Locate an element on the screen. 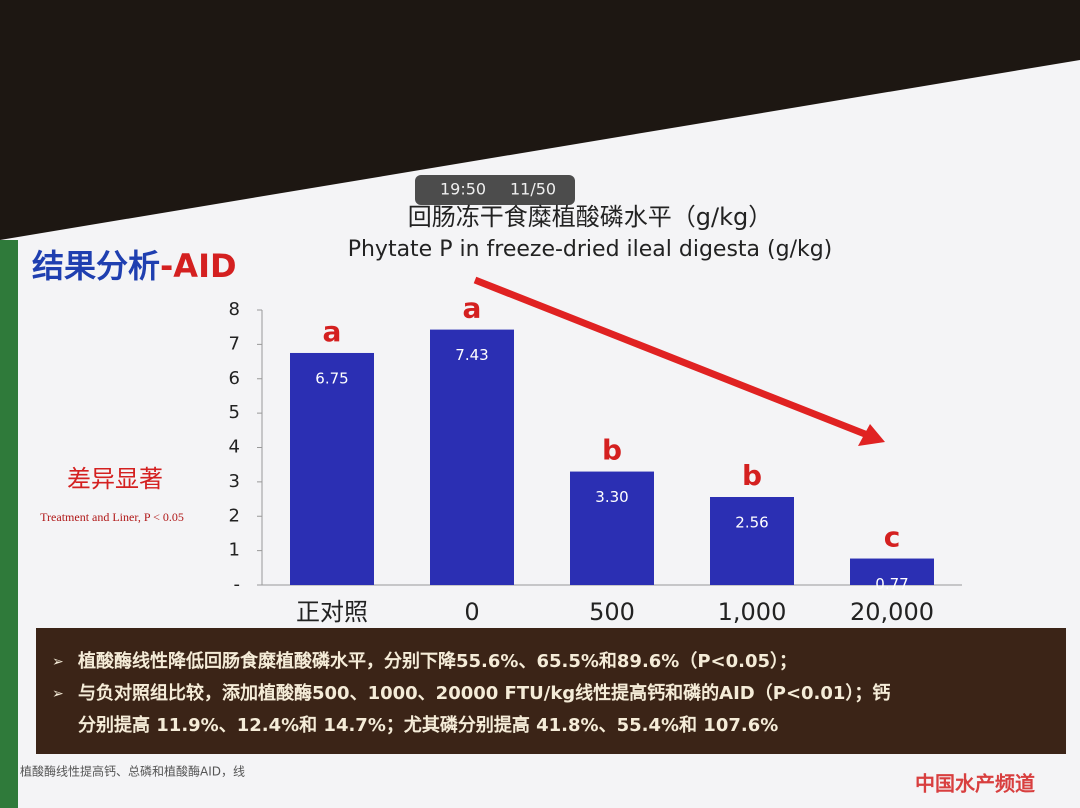  annotation: 差异显著 is located at coordinates (115, 479).